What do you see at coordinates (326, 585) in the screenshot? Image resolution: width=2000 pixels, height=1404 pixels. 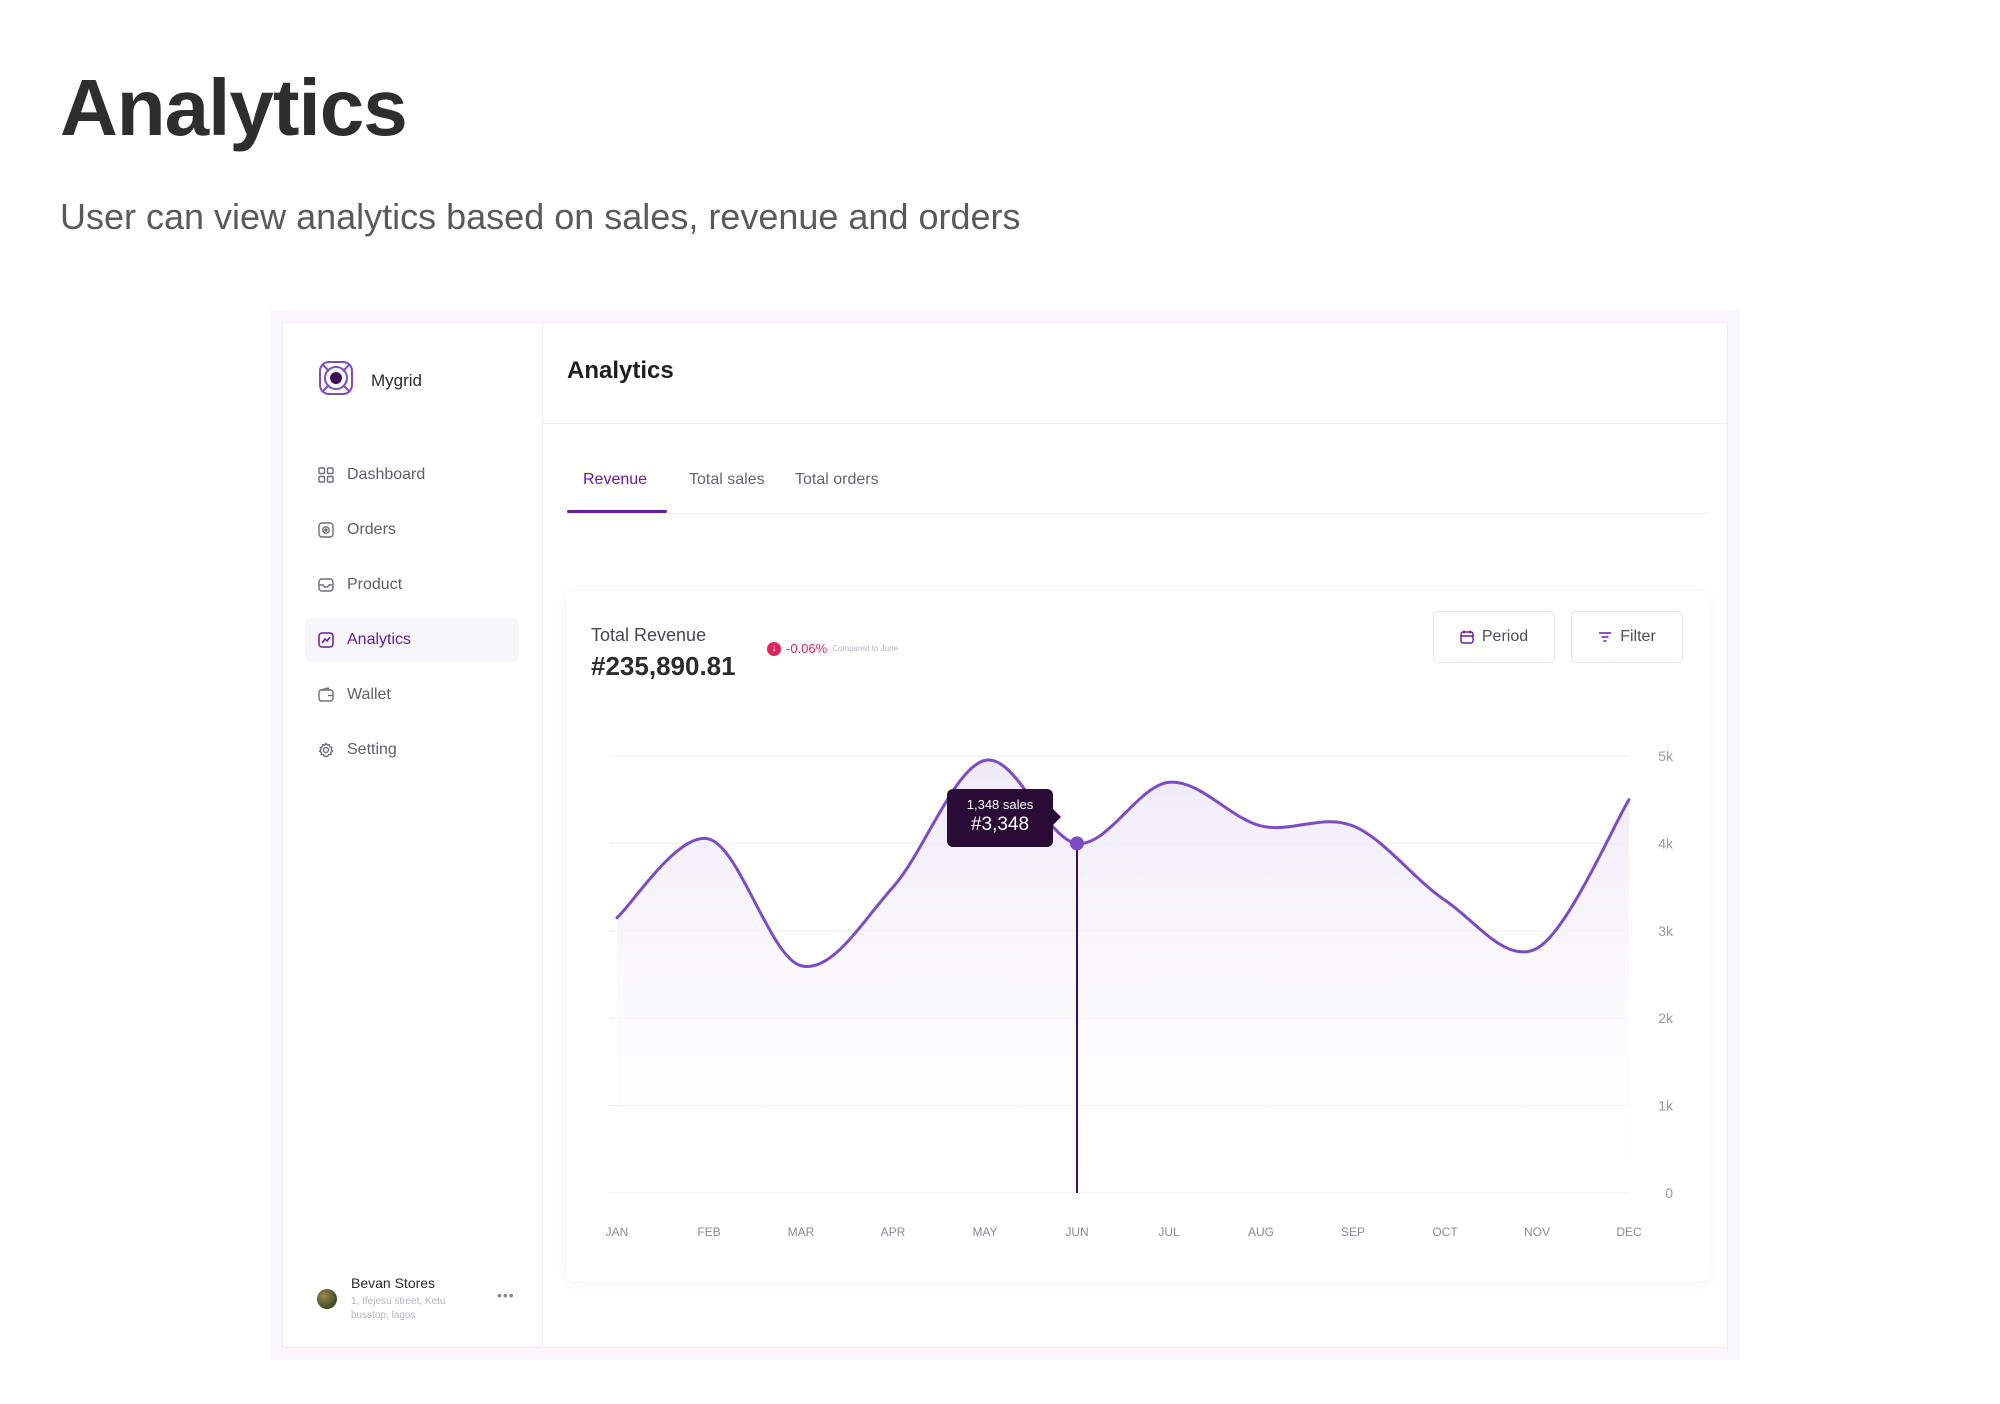 I see `product-icon` at bounding box center [326, 585].